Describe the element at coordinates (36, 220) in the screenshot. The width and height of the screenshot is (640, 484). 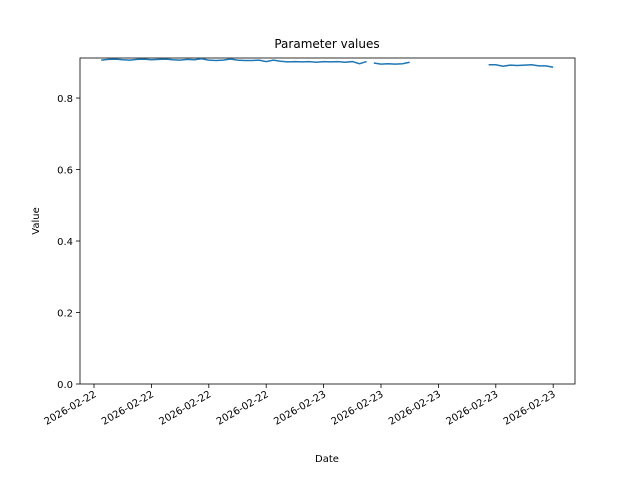
I see `y-axis-label: Value` at that location.